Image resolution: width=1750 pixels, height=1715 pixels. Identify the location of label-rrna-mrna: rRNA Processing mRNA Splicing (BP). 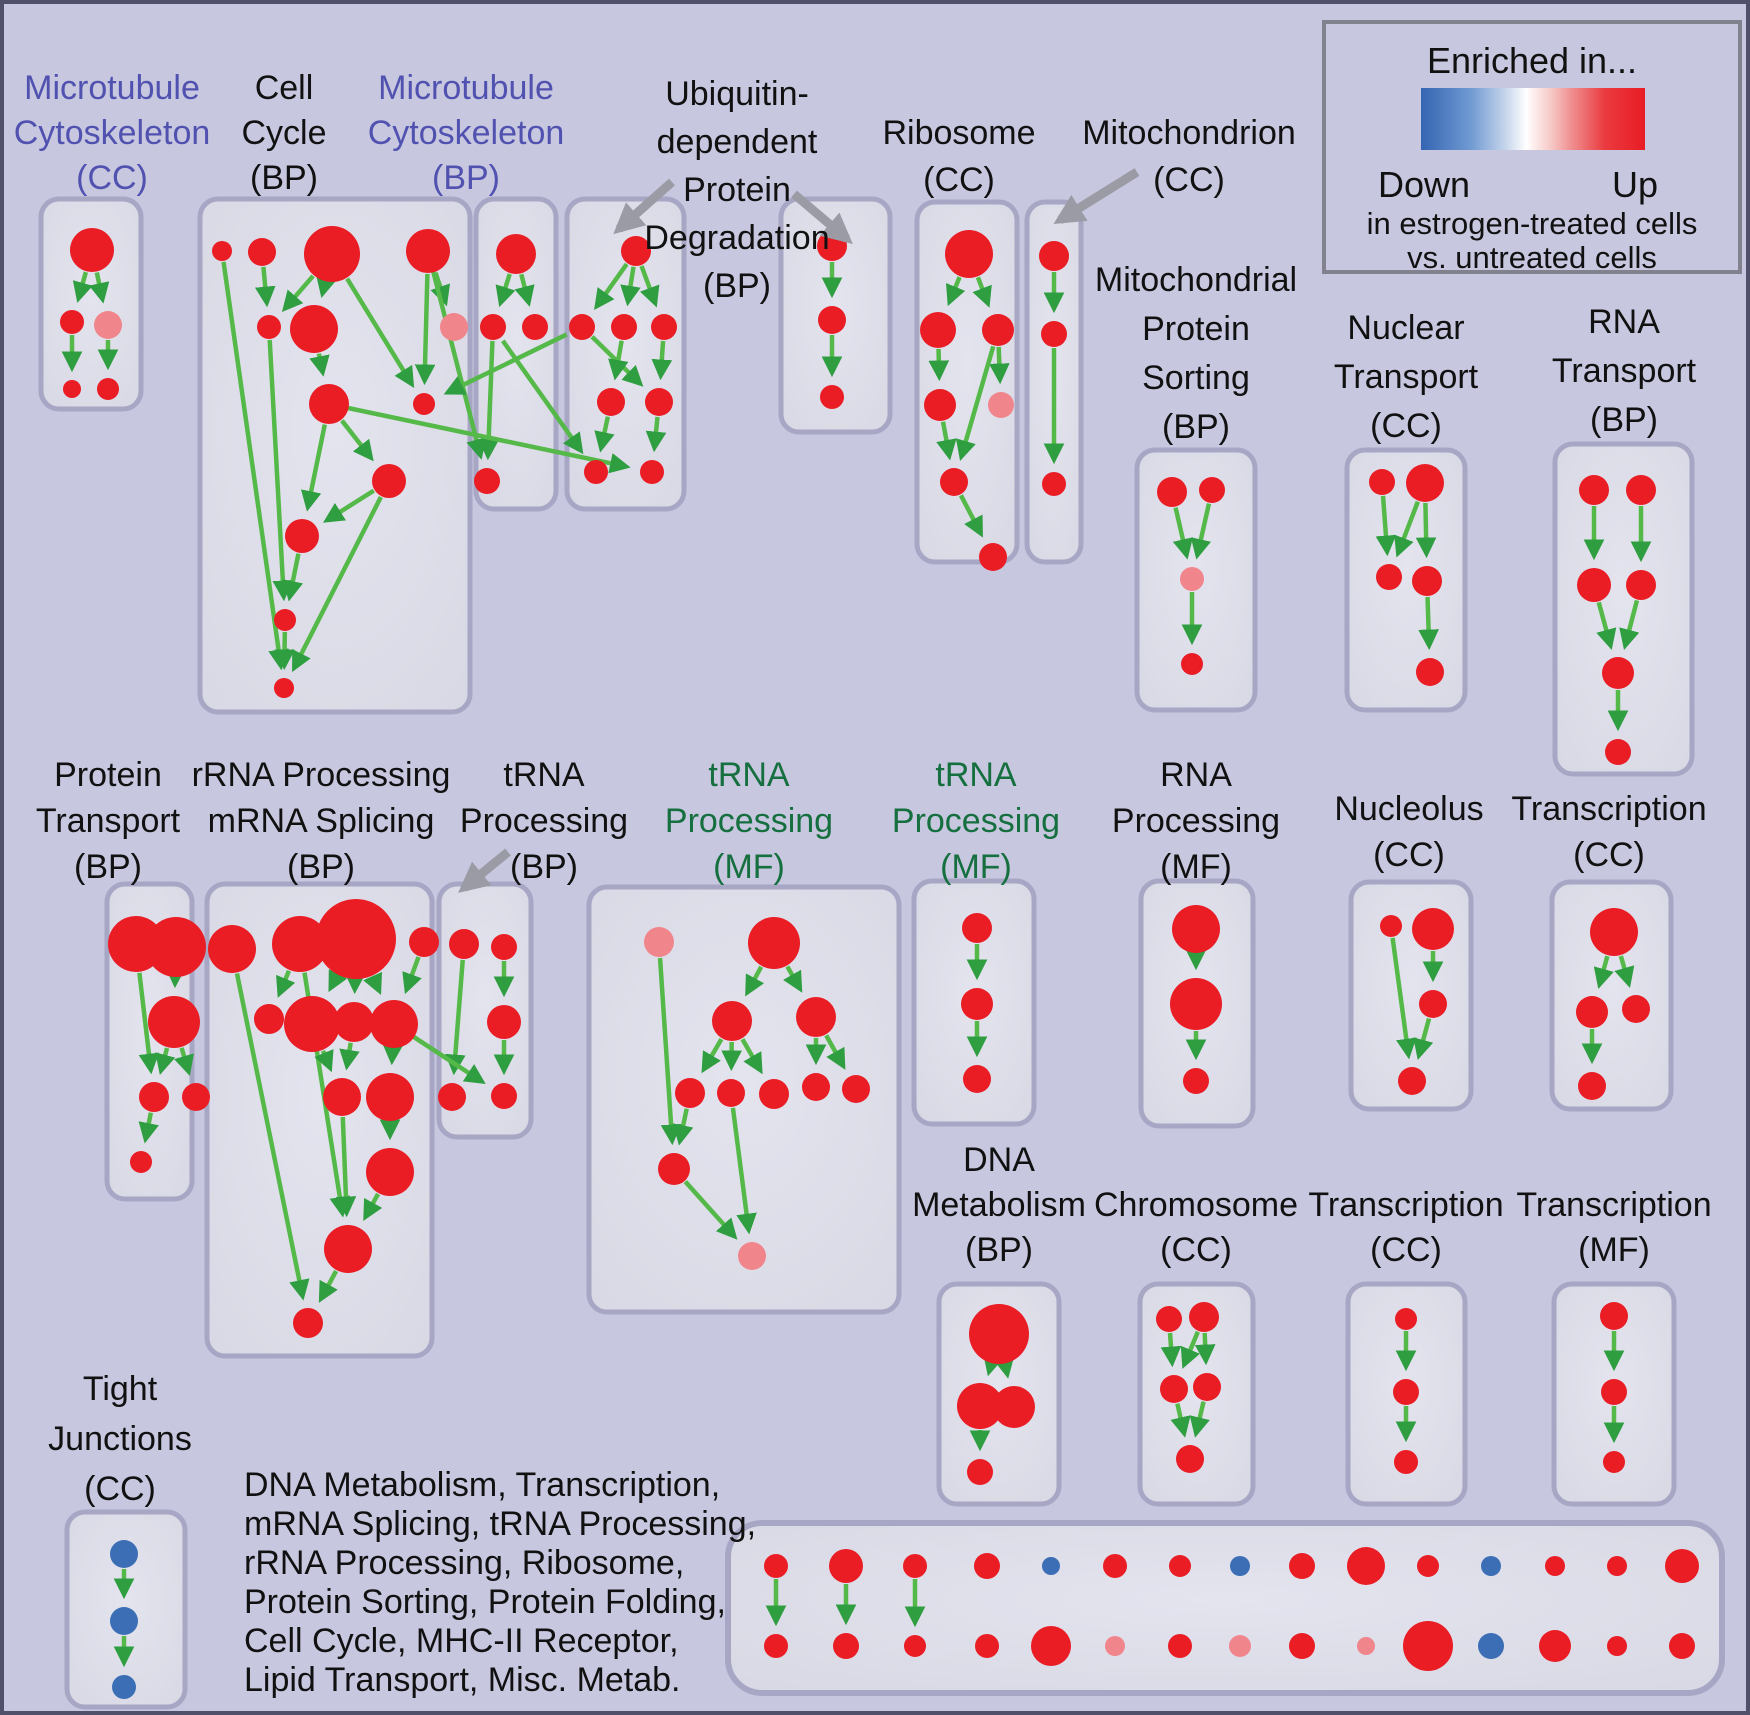
(321, 821).